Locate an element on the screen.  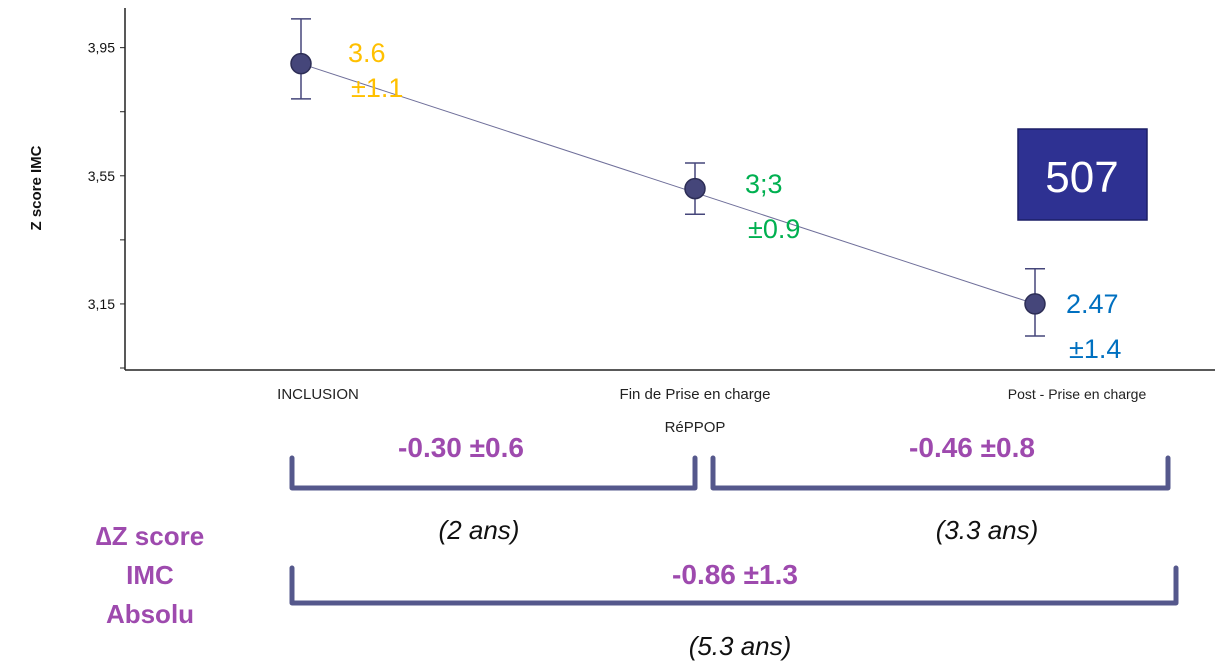
delta-value: -0.86 ±1.3 is located at coordinates (735, 574).